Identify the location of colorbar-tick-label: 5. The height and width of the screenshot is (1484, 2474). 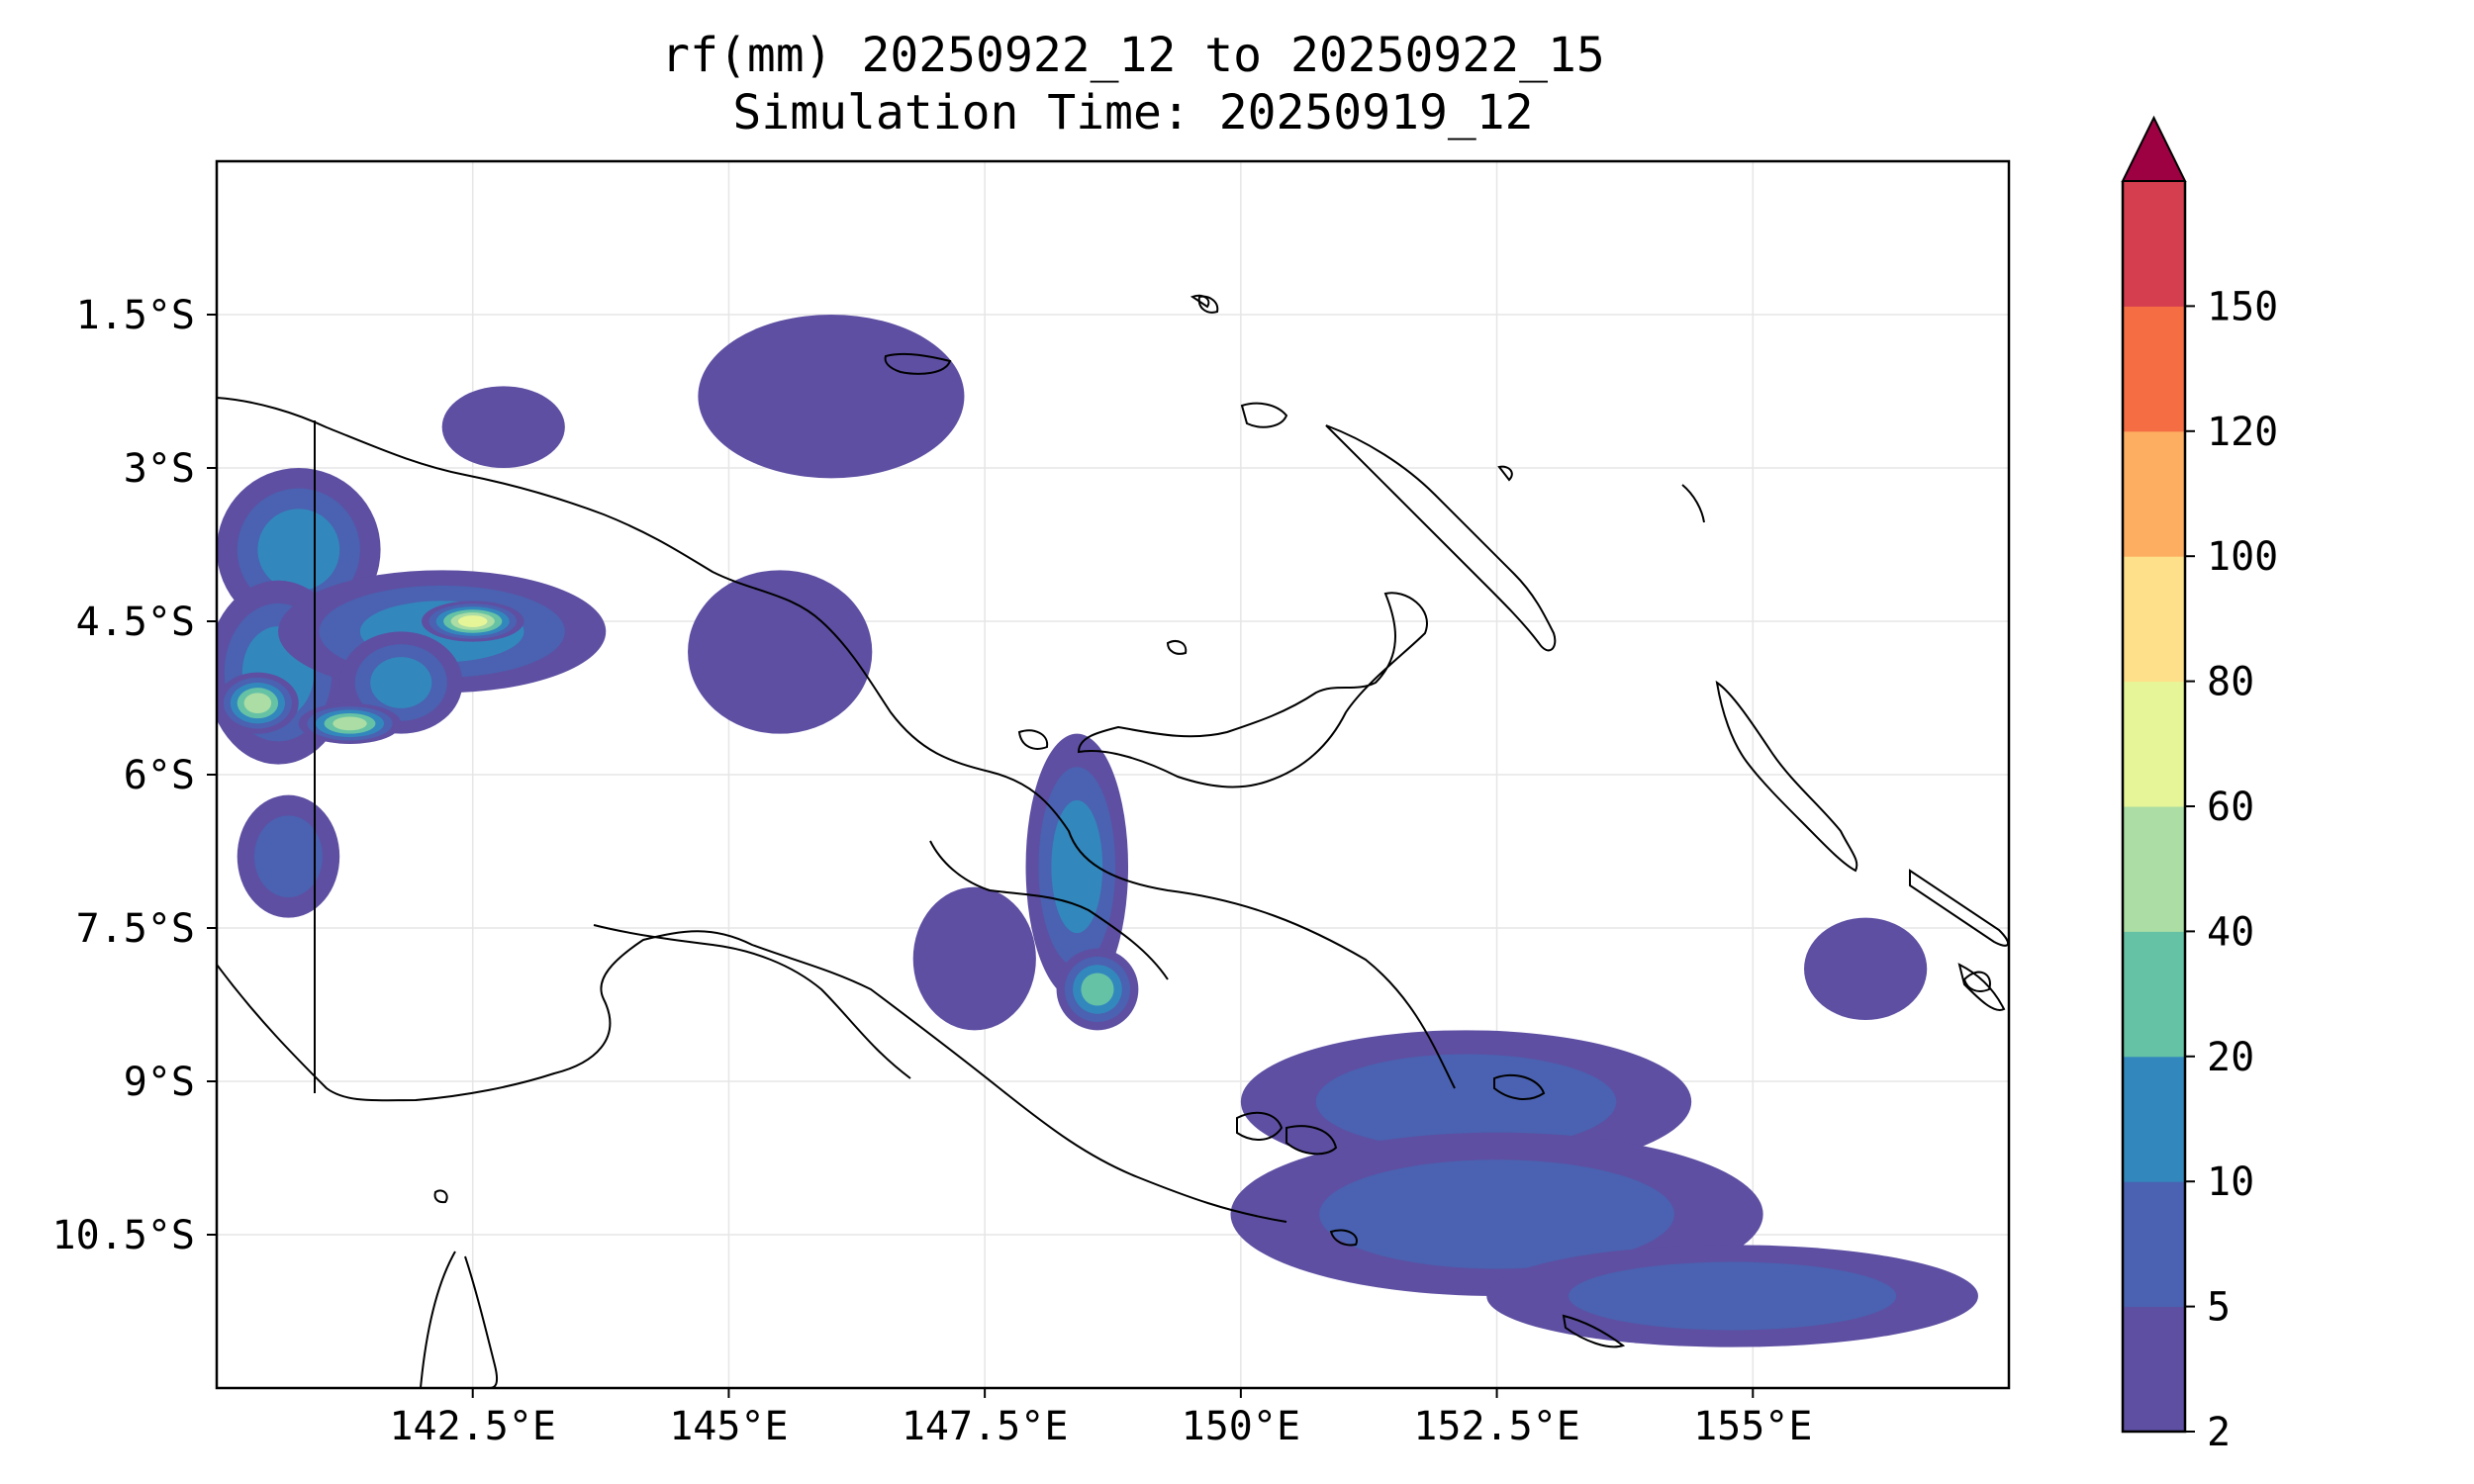
(2219, 1308).